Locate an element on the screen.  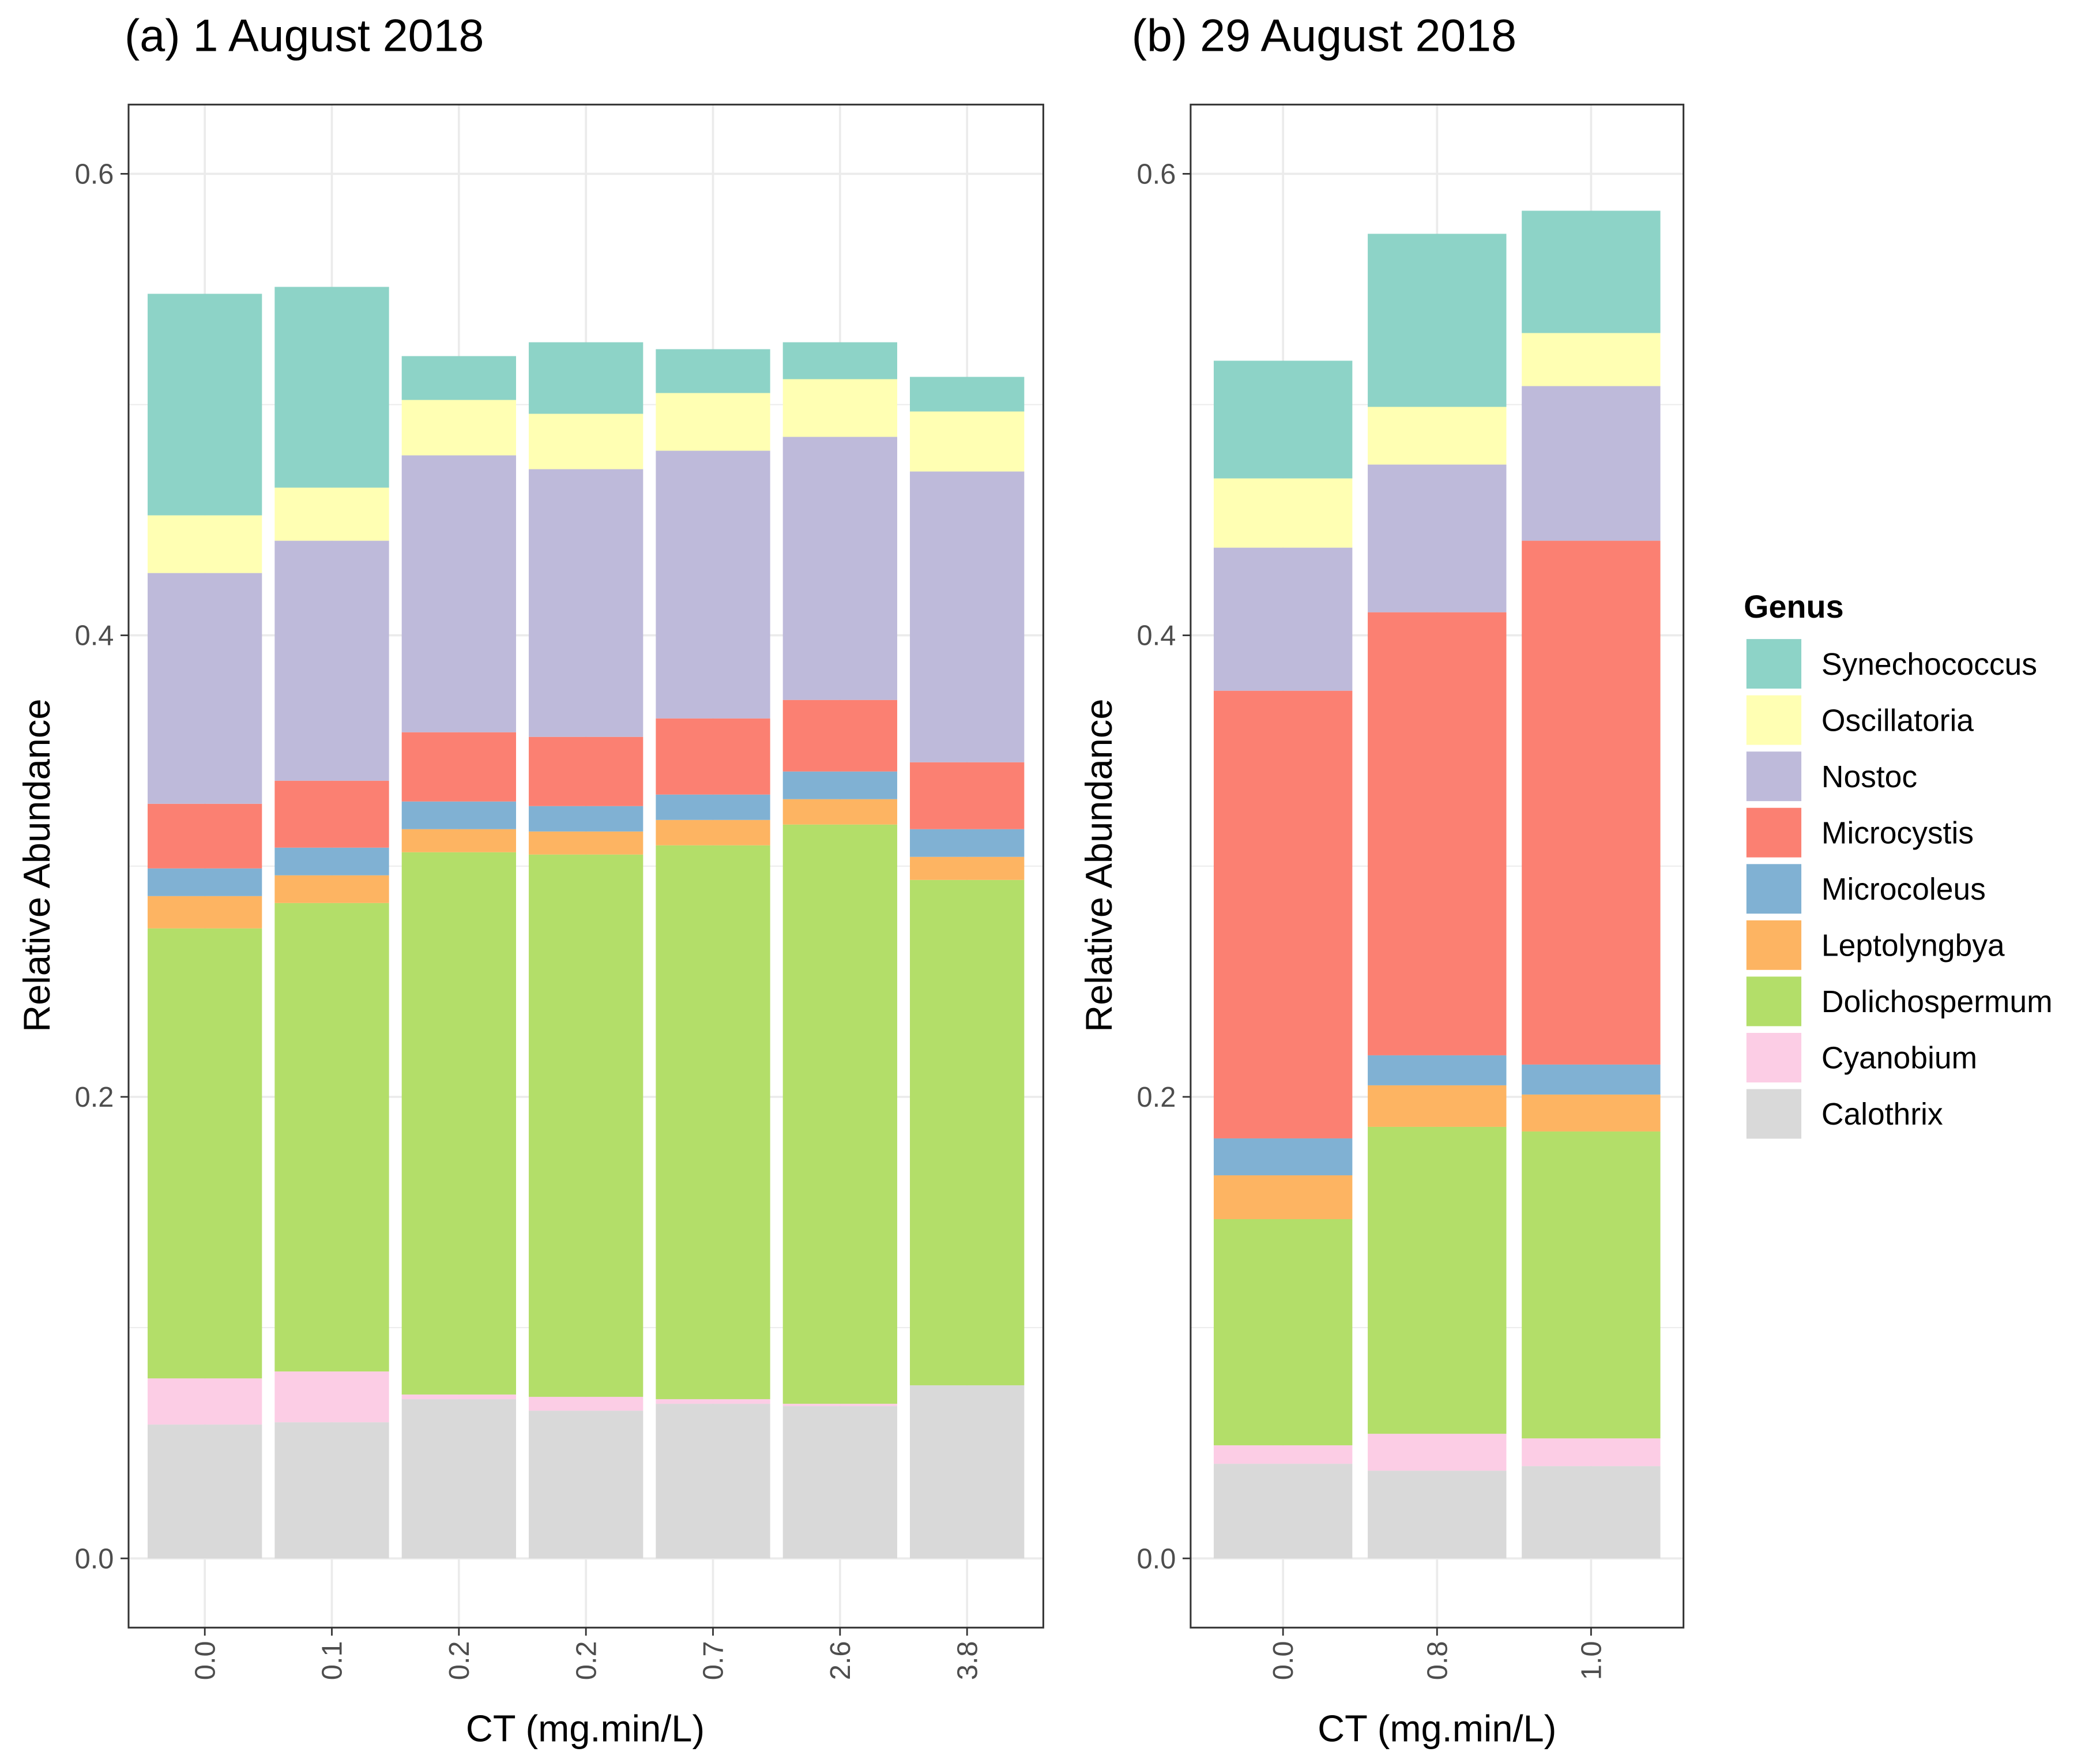
bar-segment-b-0-microcystis is located at coordinates (1283, 914).